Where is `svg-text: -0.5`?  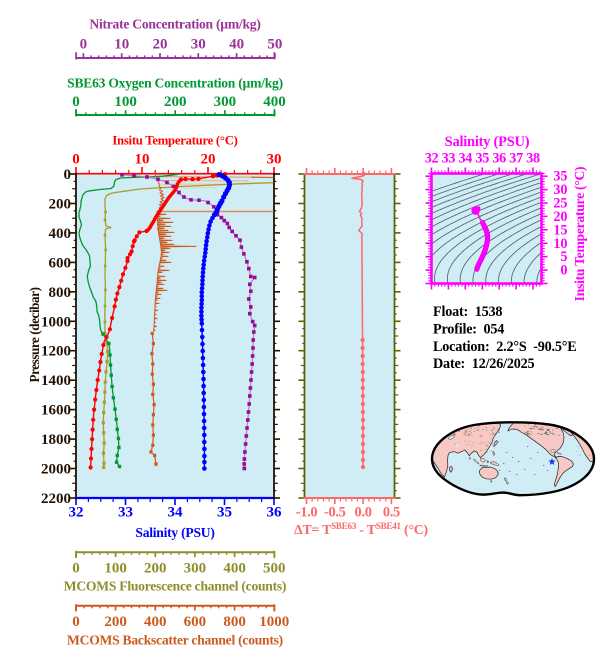 svg-text: -0.5 is located at coordinates (335, 513).